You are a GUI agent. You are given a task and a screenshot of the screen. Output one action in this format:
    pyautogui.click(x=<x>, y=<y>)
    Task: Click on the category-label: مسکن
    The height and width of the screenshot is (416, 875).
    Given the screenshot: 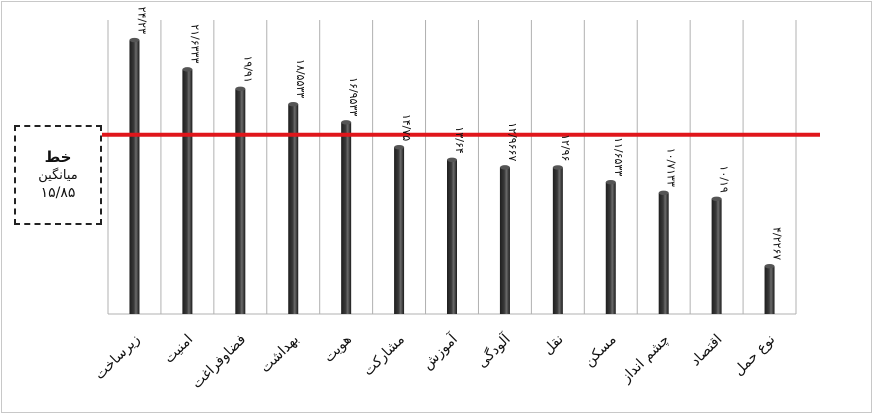 What is the action you would take?
    pyautogui.click(x=600, y=351)
    